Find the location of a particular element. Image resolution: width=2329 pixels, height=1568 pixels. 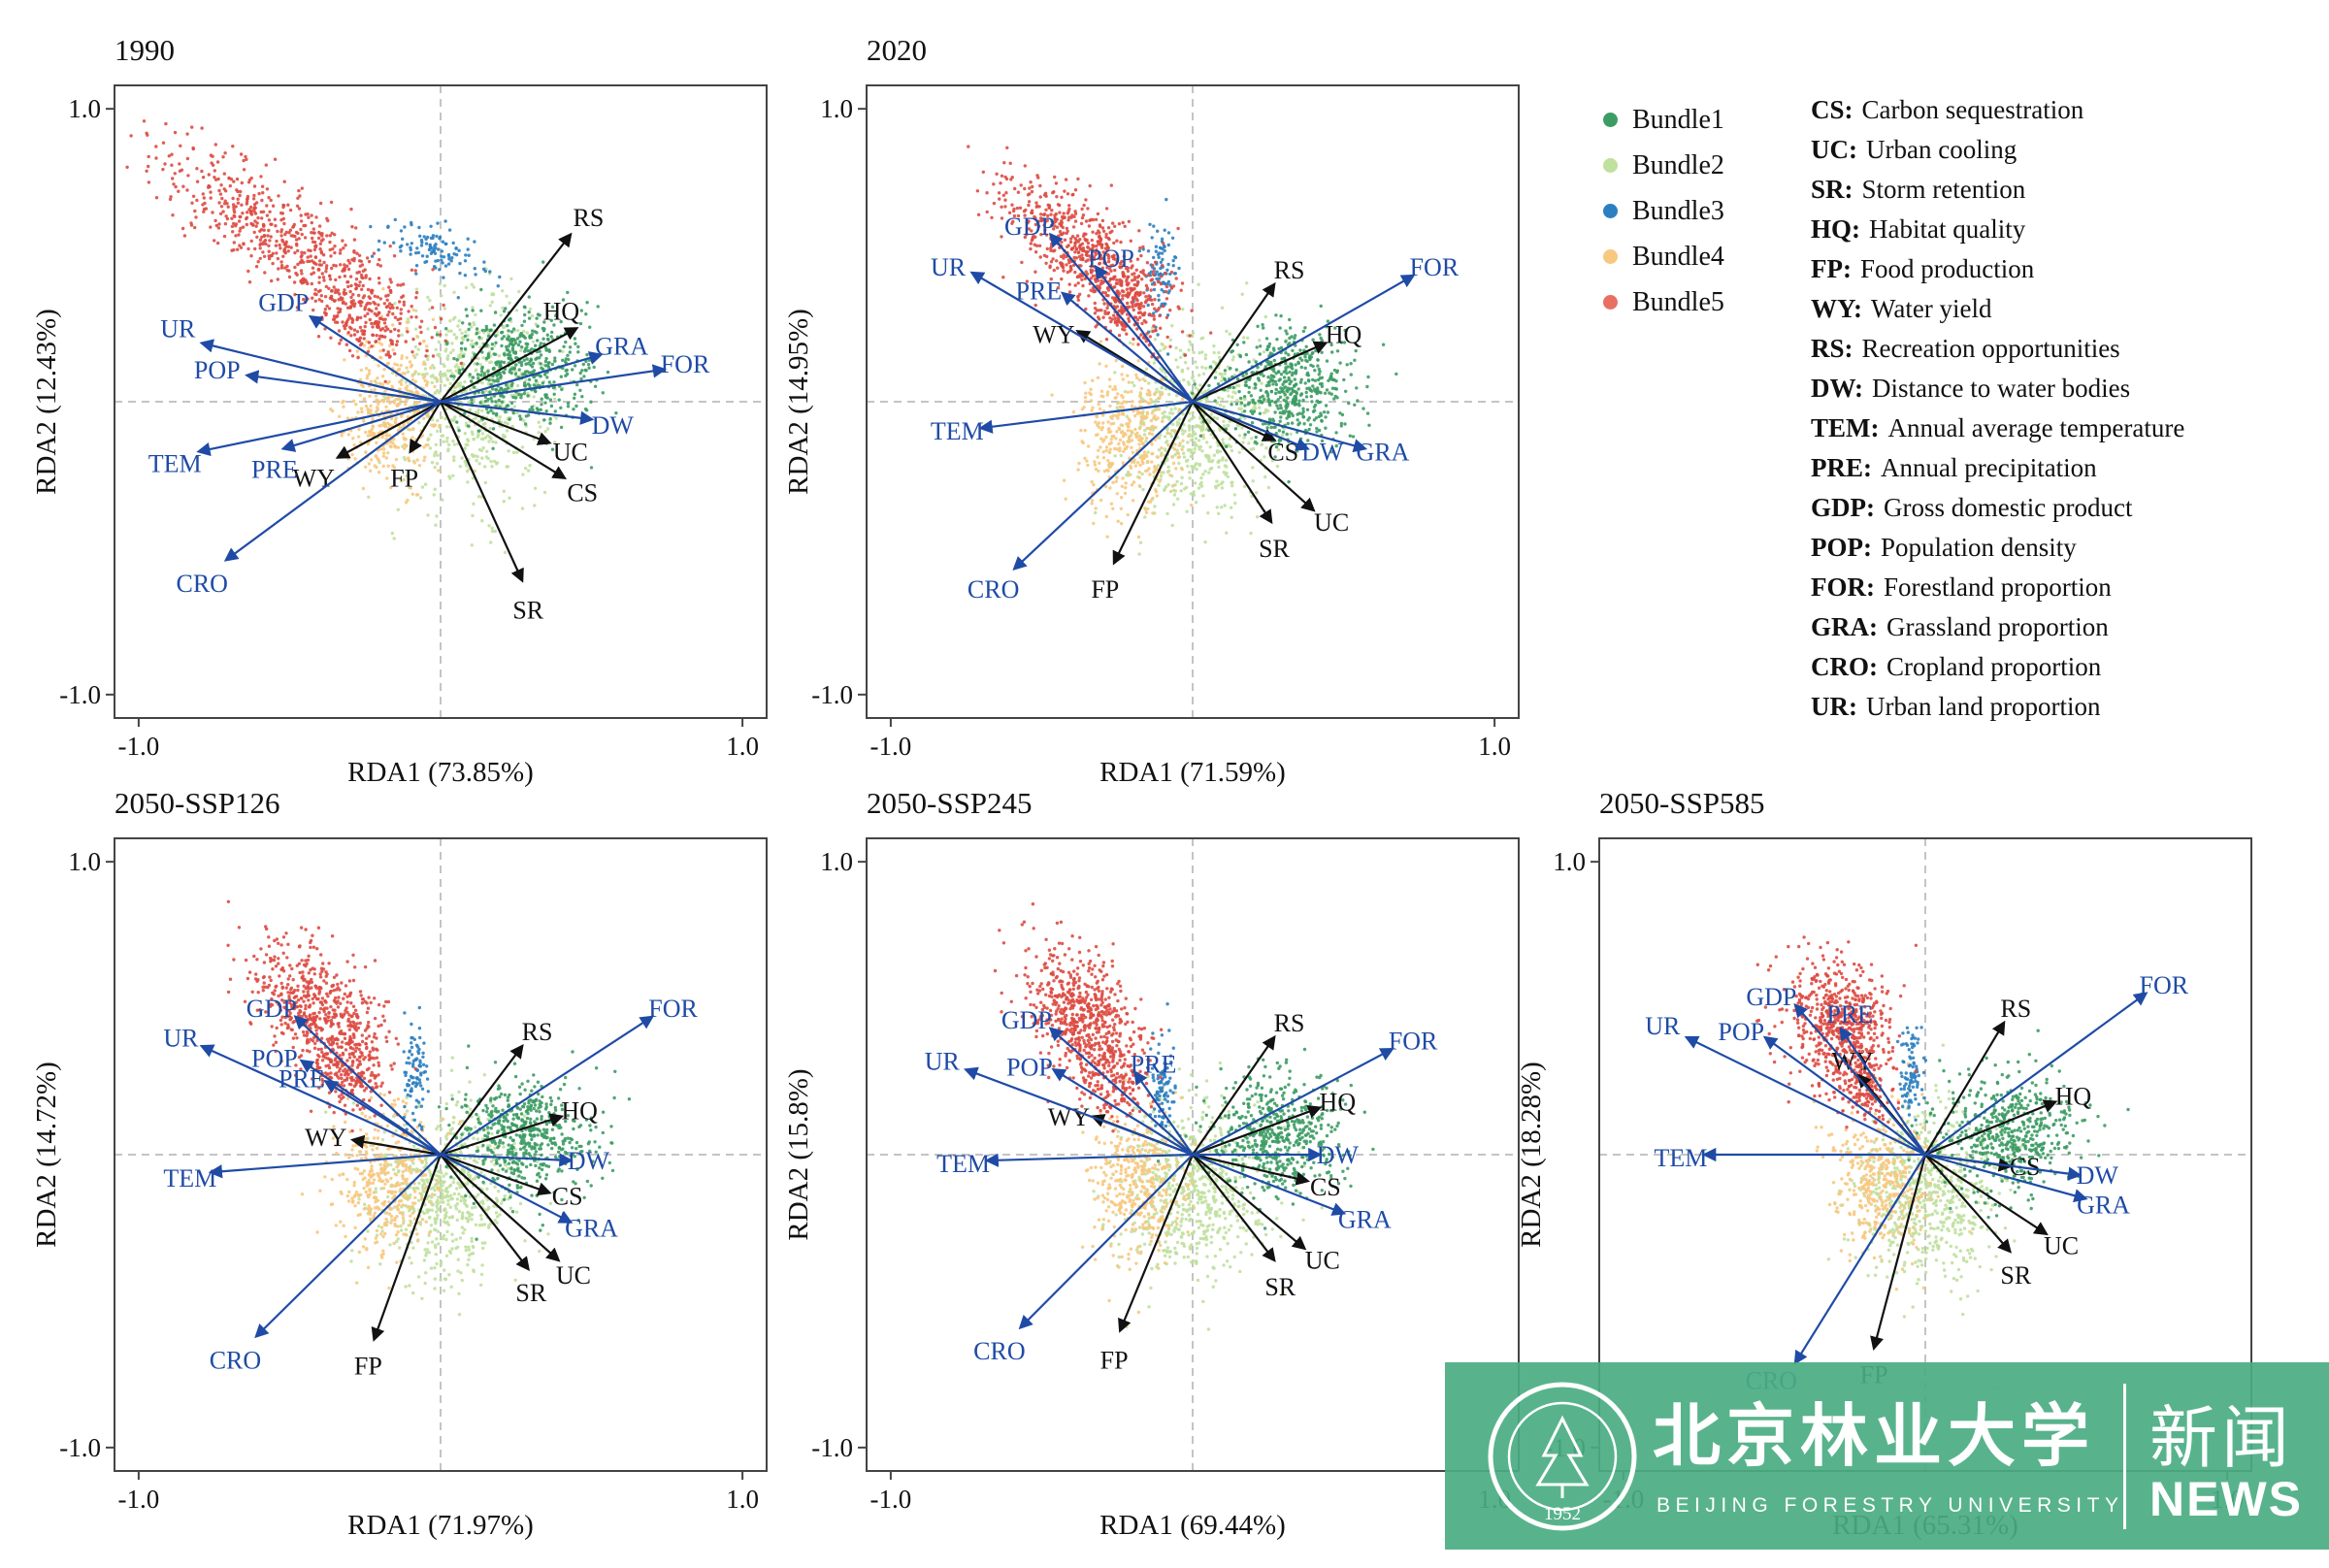

bundle1-color-swatch is located at coordinates (1610, 120).